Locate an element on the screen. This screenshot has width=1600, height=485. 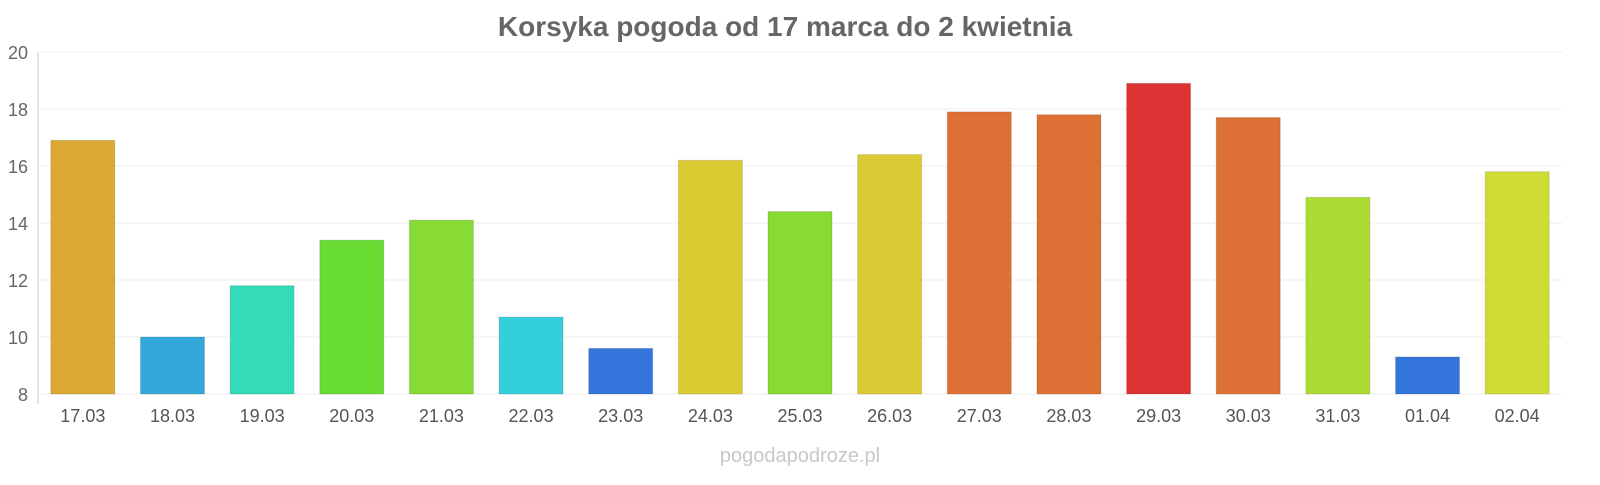
bar-20.03 is located at coordinates (352, 317).